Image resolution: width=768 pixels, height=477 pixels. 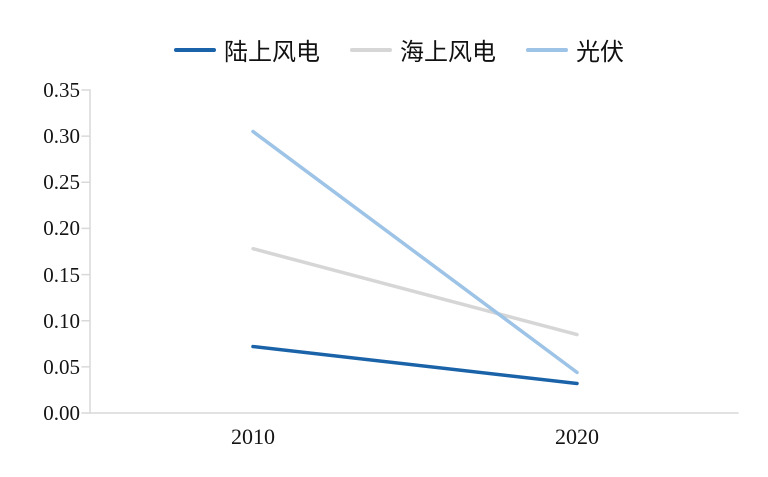 What do you see at coordinates (448, 53) in the screenshot?
I see `legend-label-offshore-wind: 海上风电` at bounding box center [448, 53].